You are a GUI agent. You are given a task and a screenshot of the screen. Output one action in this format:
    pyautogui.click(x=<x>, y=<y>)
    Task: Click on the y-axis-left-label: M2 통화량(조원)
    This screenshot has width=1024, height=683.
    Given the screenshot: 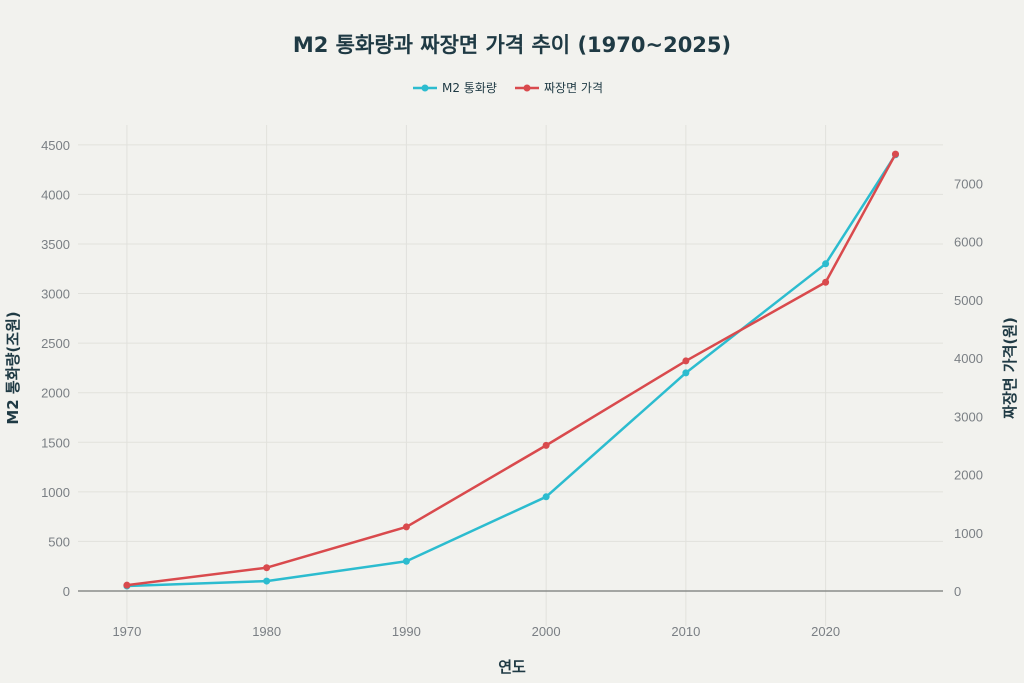 What is the action you would take?
    pyautogui.click(x=13, y=367)
    